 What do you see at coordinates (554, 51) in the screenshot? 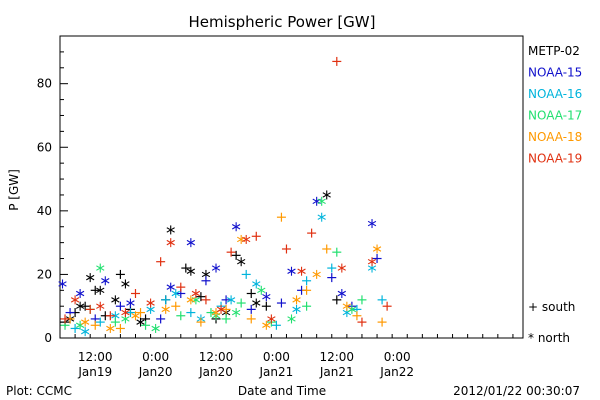
I see `legend-entry: METP-02` at bounding box center [554, 51].